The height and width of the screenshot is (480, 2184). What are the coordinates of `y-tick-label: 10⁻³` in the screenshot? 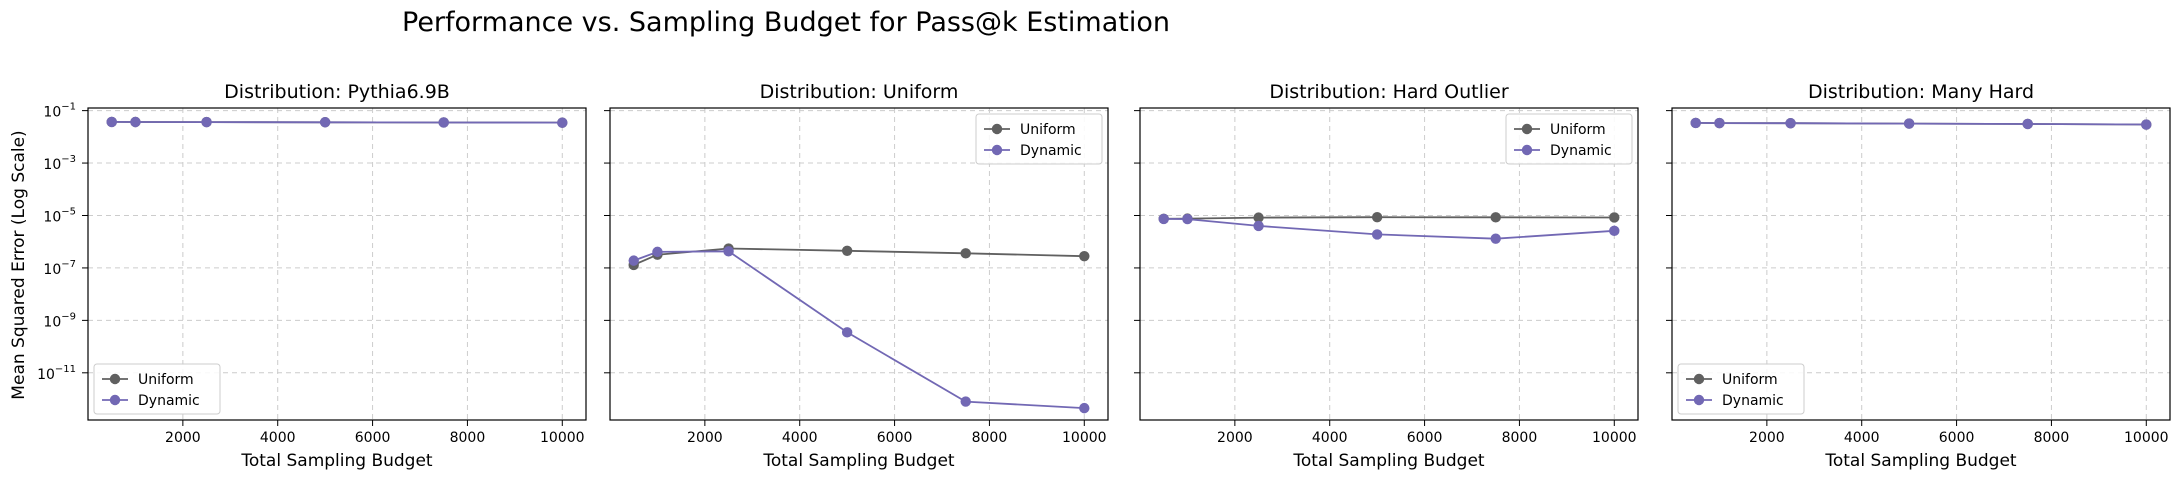 It's located at (59, 163).